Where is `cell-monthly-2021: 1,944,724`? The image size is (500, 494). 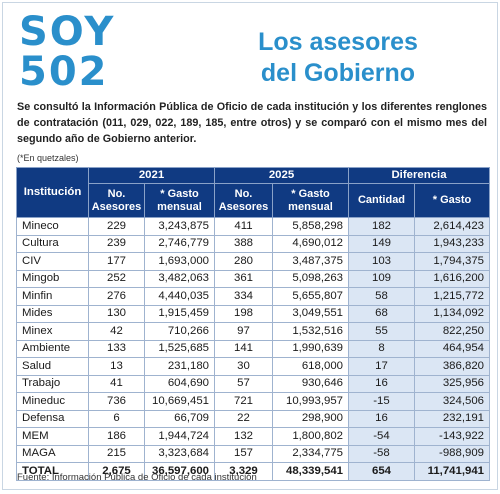 cell-monthly-2021: 1,944,724 is located at coordinates (179, 436).